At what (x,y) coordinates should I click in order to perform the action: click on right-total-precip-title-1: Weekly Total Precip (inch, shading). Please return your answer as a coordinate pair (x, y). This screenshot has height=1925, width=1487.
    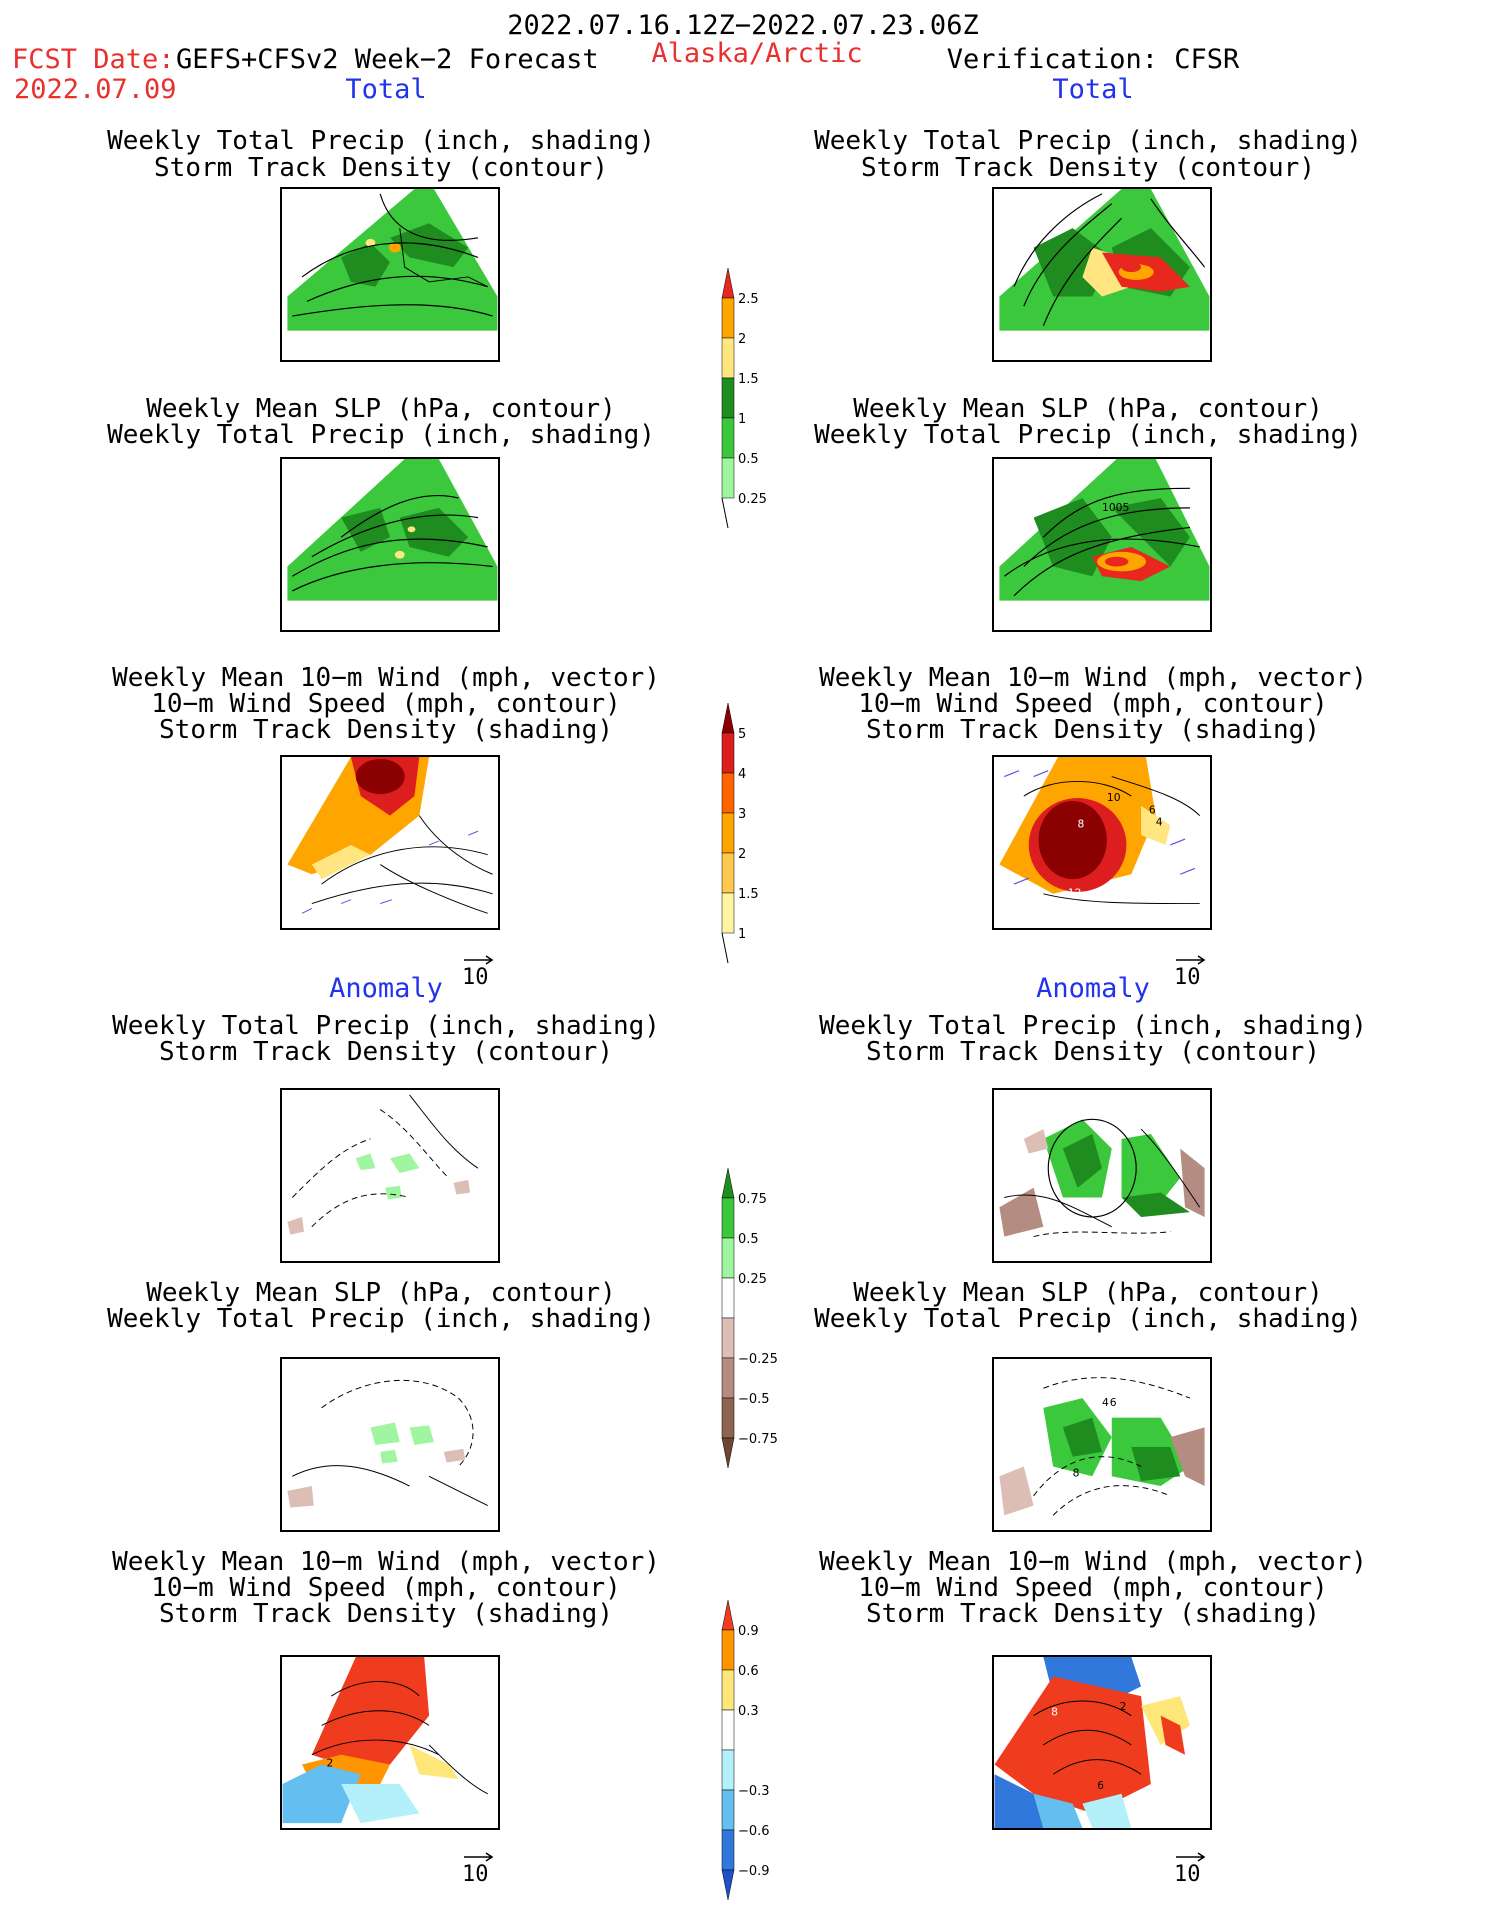
    Looking at the image, I should click on (1088, 141).